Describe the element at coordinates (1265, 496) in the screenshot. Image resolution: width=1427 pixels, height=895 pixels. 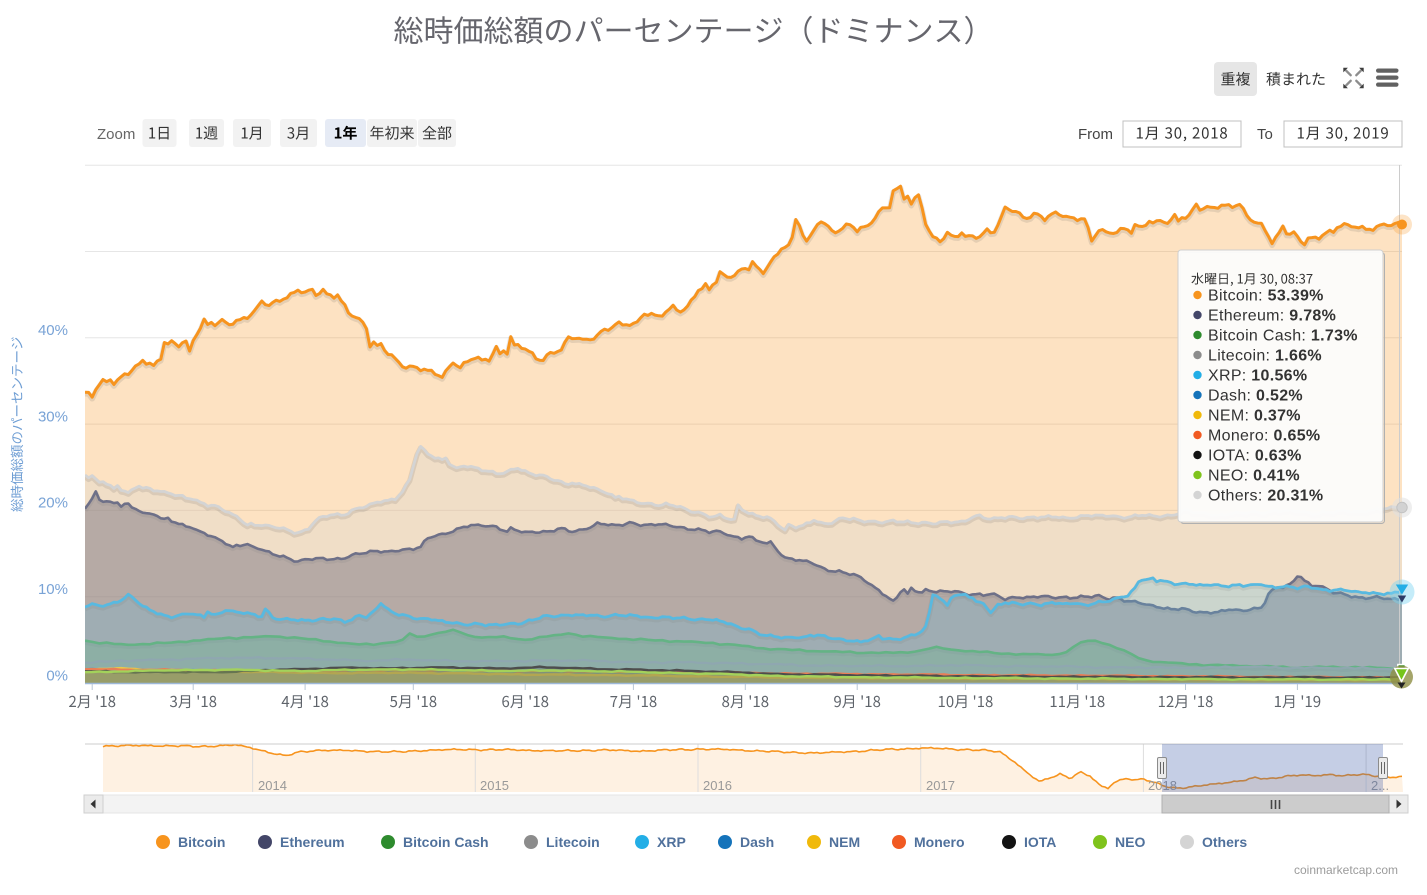
I see `svg-text: Others: 20.31%` at that location.